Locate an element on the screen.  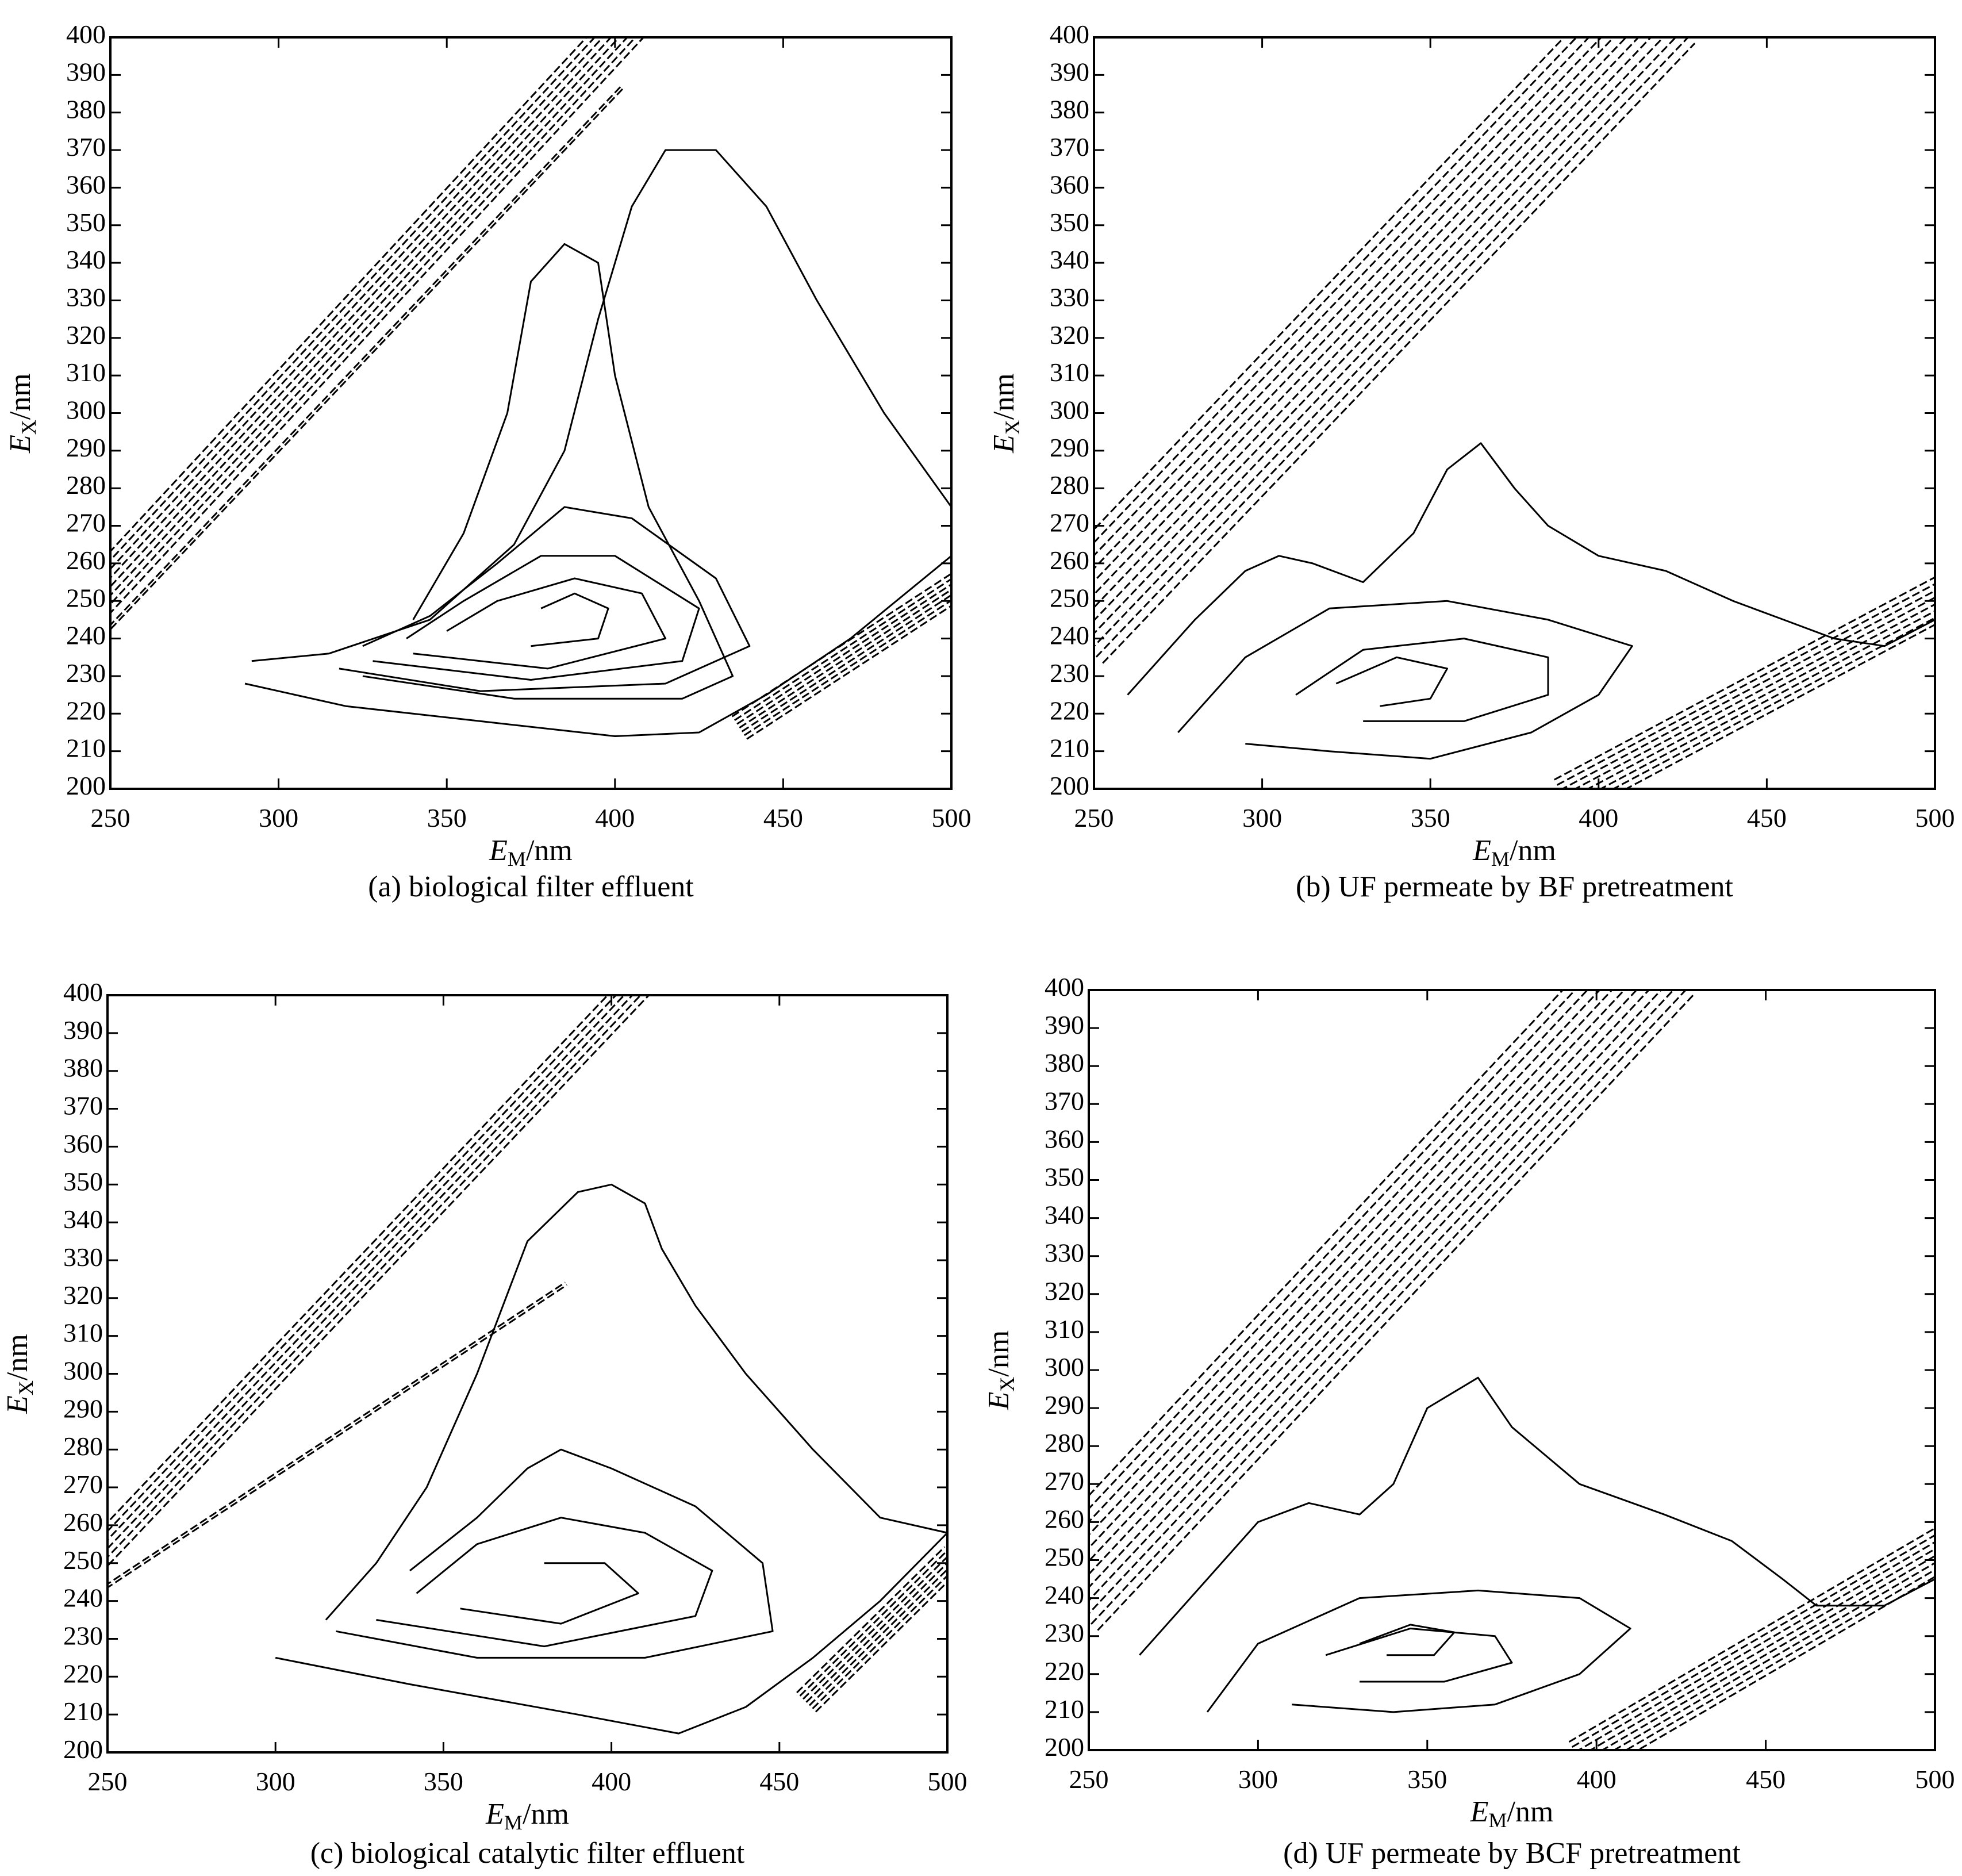
y-tick-label: 240 is located at coordinates (83, 1598).